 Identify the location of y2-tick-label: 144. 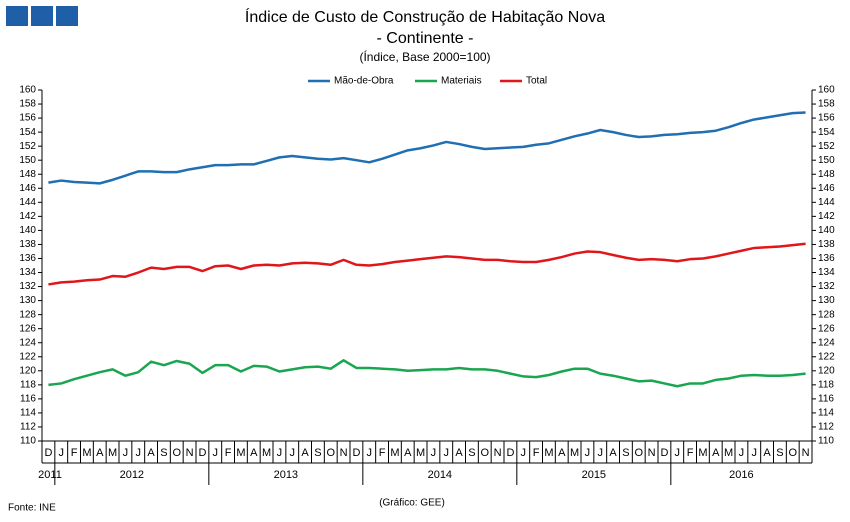
(826, 202).